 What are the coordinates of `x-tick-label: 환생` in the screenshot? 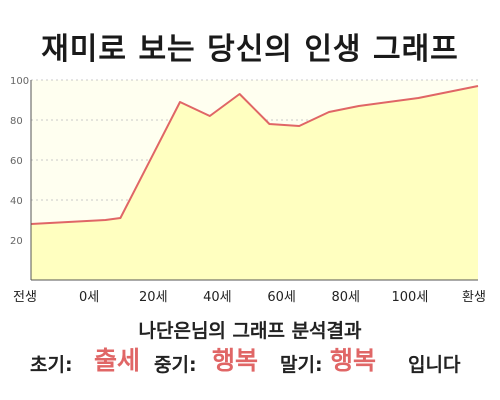 It's located at (474, 297).